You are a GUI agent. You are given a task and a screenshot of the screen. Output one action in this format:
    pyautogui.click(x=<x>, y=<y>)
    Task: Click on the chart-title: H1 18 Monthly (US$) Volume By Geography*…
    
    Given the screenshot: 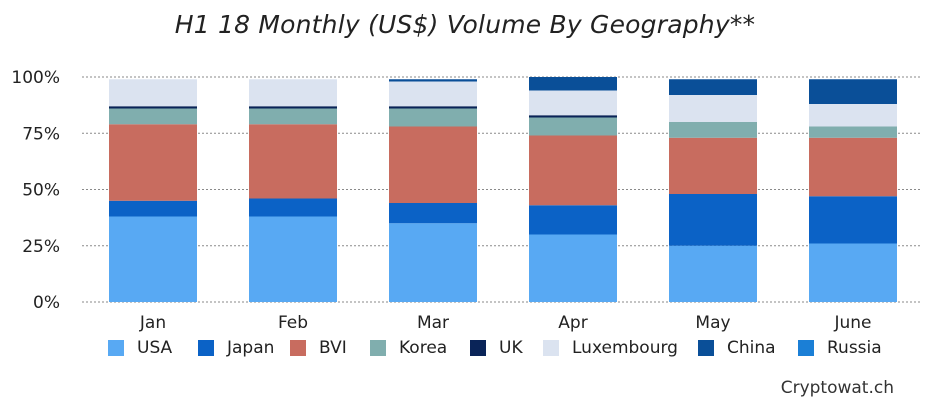 What is the action you would take?
    pyautogui.click(x=465, y=24)
    